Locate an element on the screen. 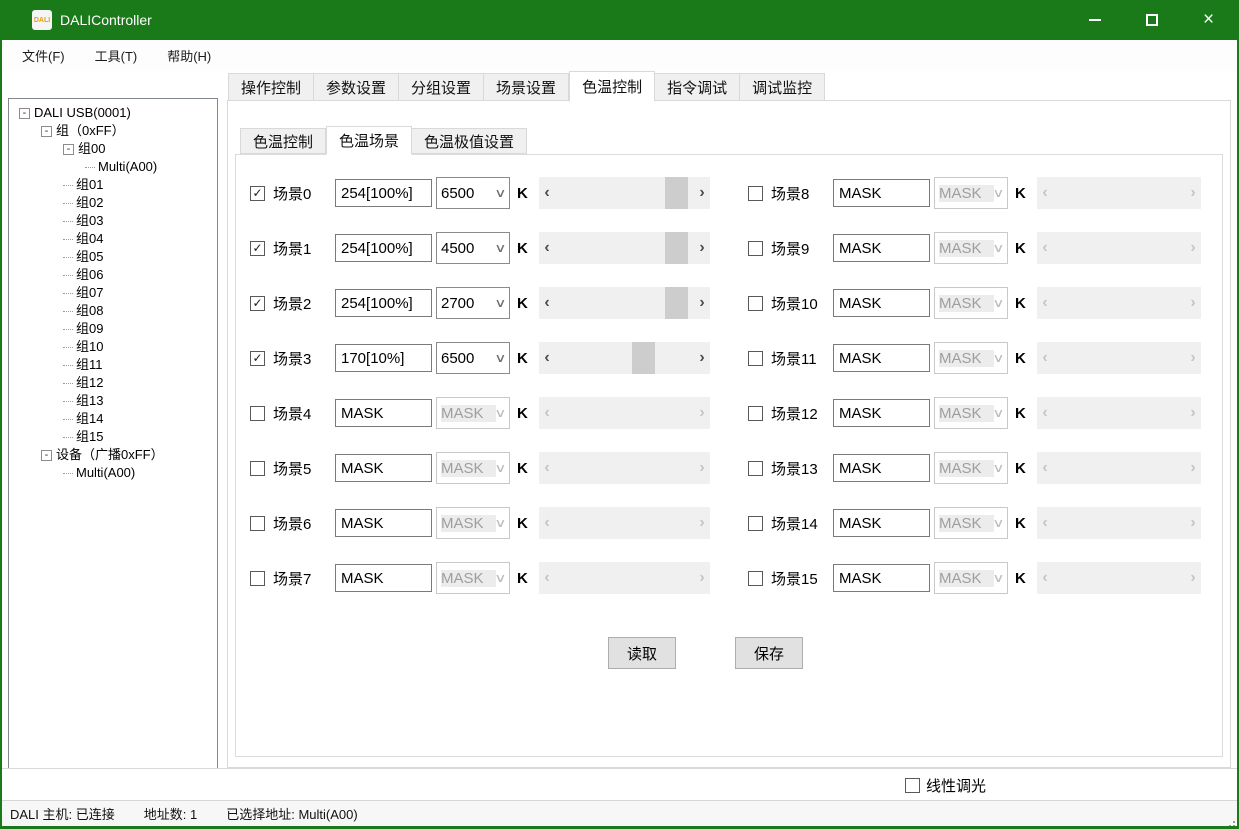 Image resolution: width=1239 pixels, height=829 pixels. tree-node-4: 组01 is located at coordinates (113, 185).